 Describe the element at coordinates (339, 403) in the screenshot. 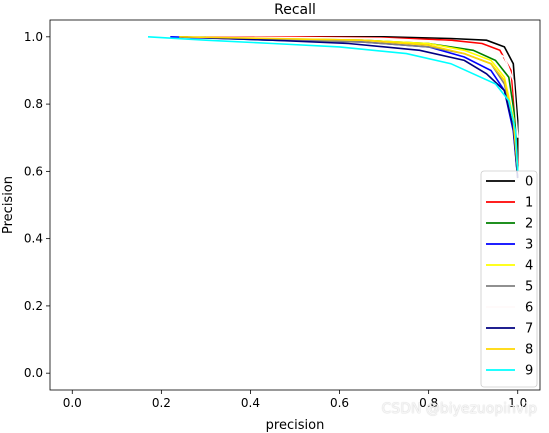

I see `x-tick-label-3: 0.6` at that location.